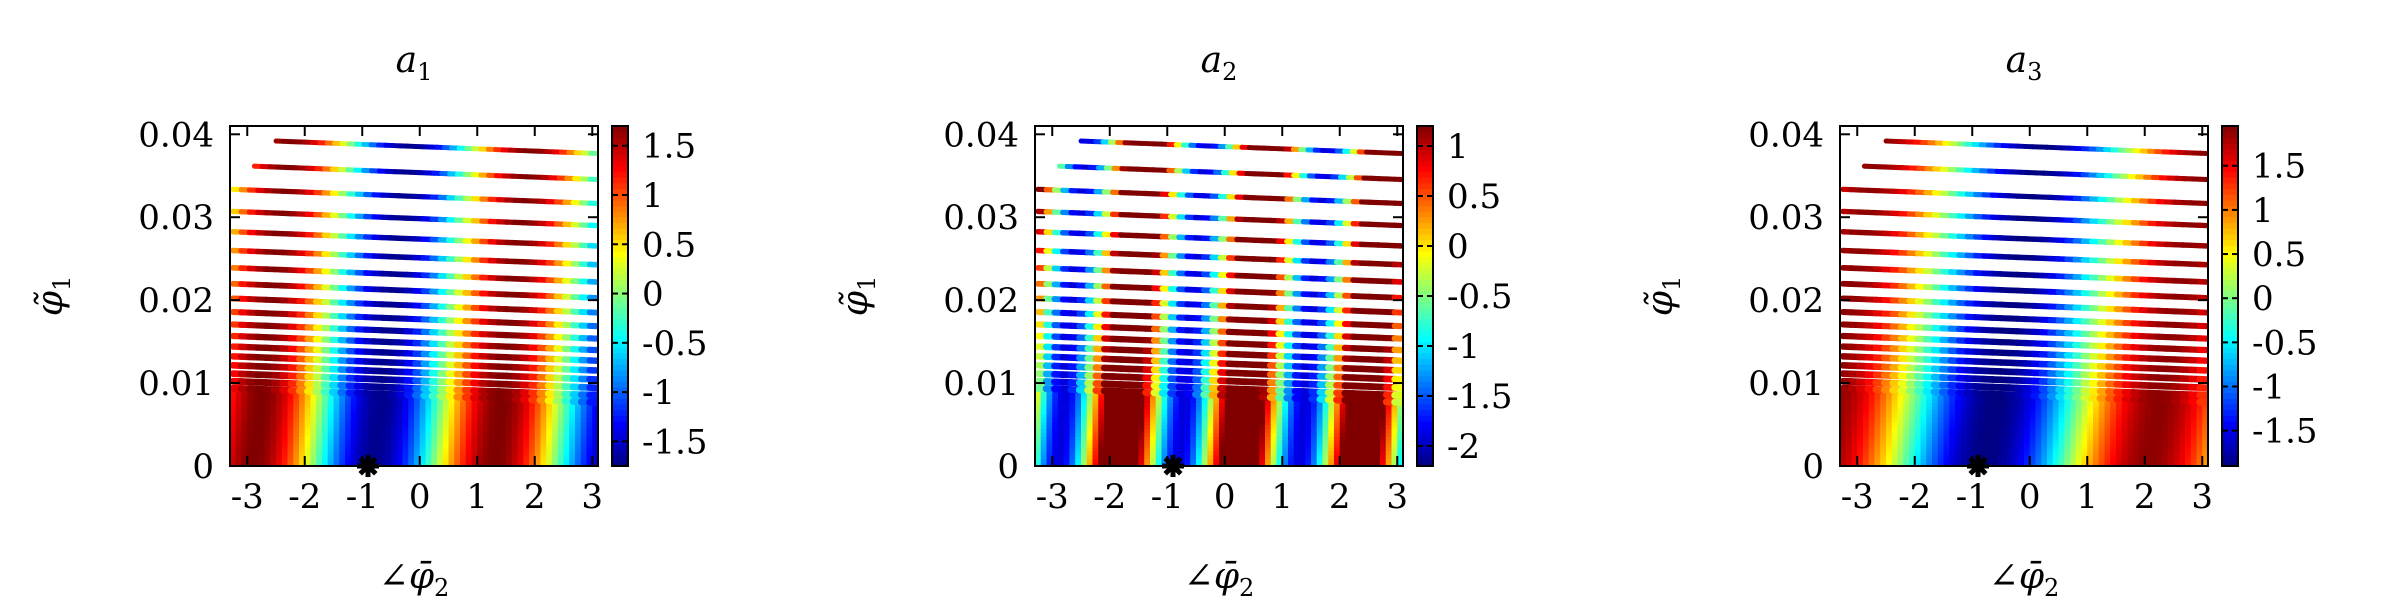 Image resolution: width=2400 pixels, height=600 pixels. What do you see at coordinates (1463, 447) in the screenshot?
I see `colorbar-tick-label: -2` at bounding box center [1463, 447].